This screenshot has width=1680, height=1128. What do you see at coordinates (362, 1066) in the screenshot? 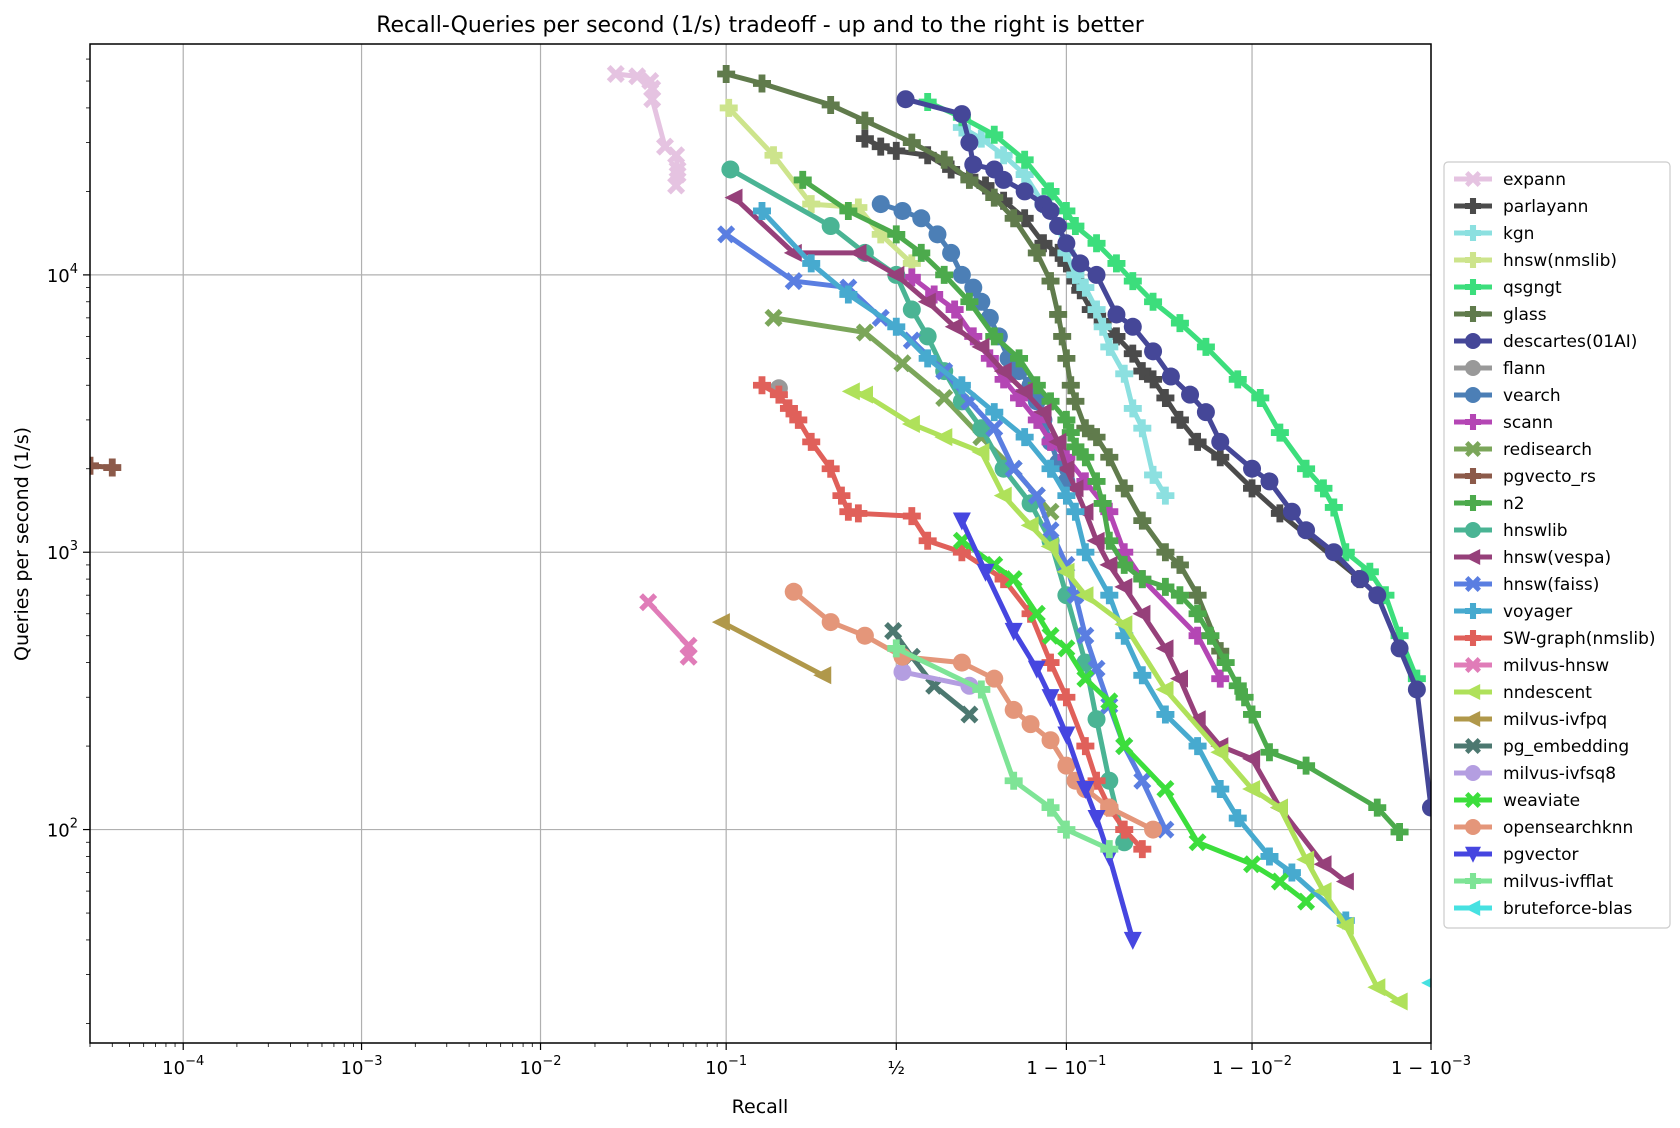
I see `x-tick-label: 10−3` at bounding box center [362, 1066].